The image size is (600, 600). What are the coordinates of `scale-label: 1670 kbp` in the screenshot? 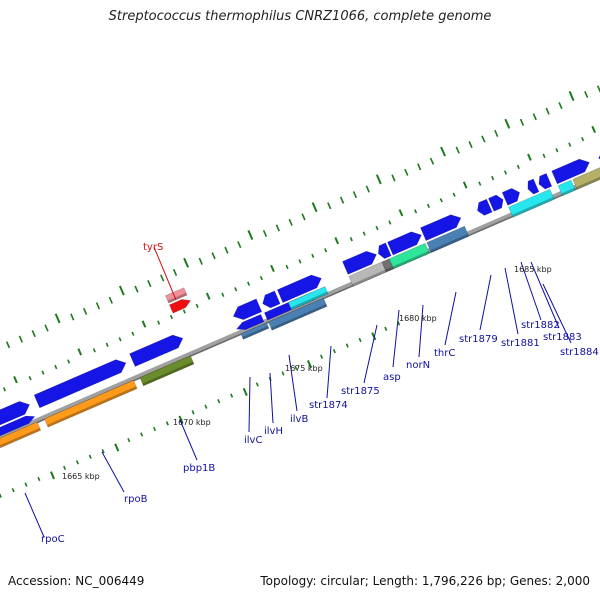 It's located at (192, 422).